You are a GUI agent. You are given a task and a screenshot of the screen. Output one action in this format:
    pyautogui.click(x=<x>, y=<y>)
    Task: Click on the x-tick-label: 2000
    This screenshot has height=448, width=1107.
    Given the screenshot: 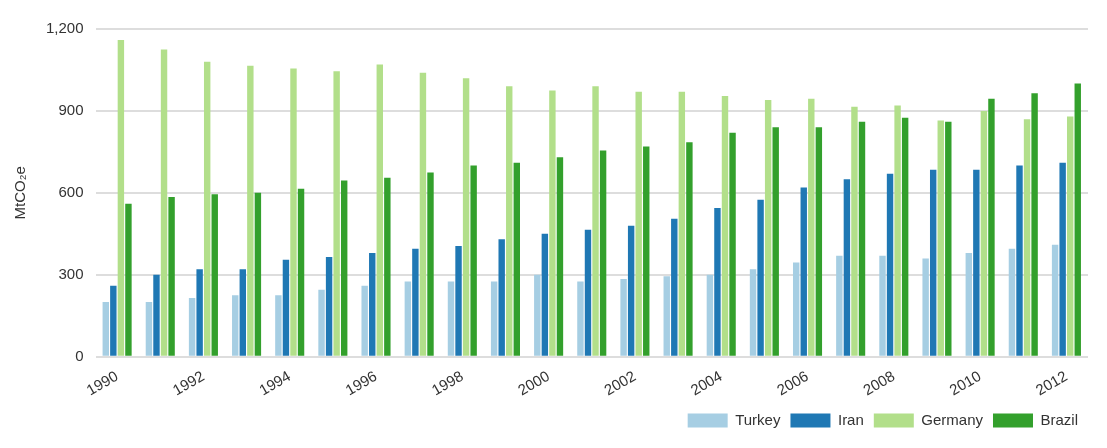 What is the action you would take?
    pyautogui.click(x=533, y=382)
    